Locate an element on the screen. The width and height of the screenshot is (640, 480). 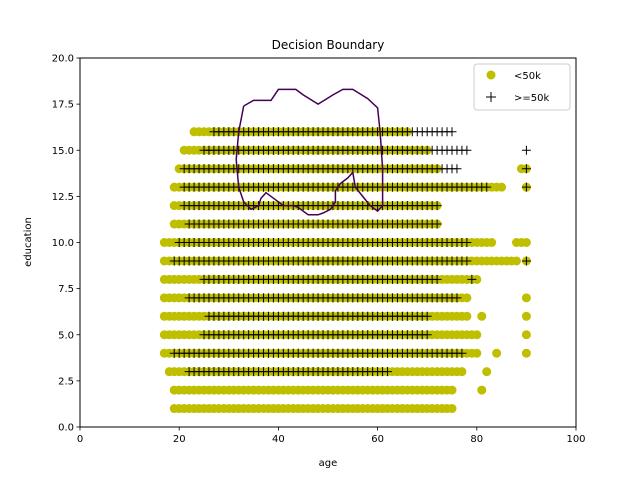
y-tick-label: 17.5 is located at coordinates (63, 105).